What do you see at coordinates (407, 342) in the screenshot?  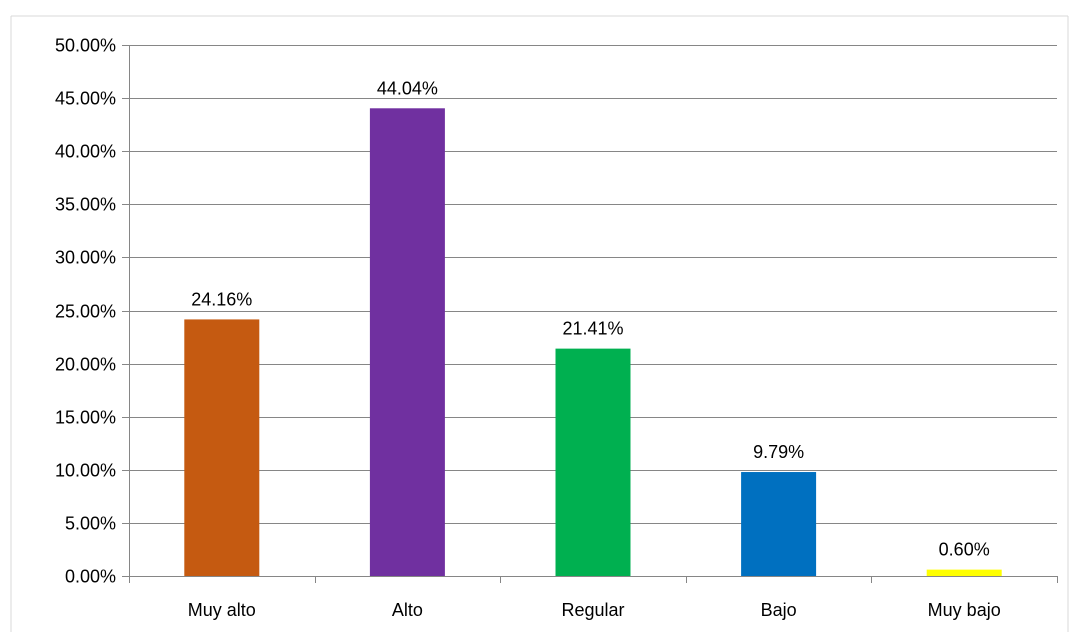 I see `bar-alto` at bounding box center [407, 342].